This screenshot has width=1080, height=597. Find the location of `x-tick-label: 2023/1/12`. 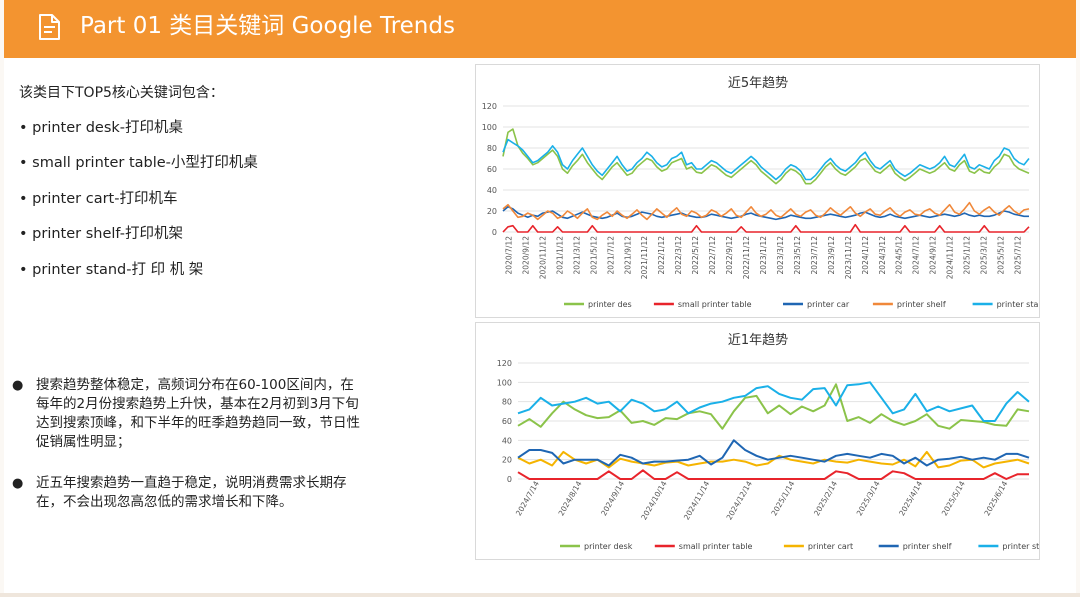

x-tick-label: 2023/1/12 is located at coordinates (763, 255).